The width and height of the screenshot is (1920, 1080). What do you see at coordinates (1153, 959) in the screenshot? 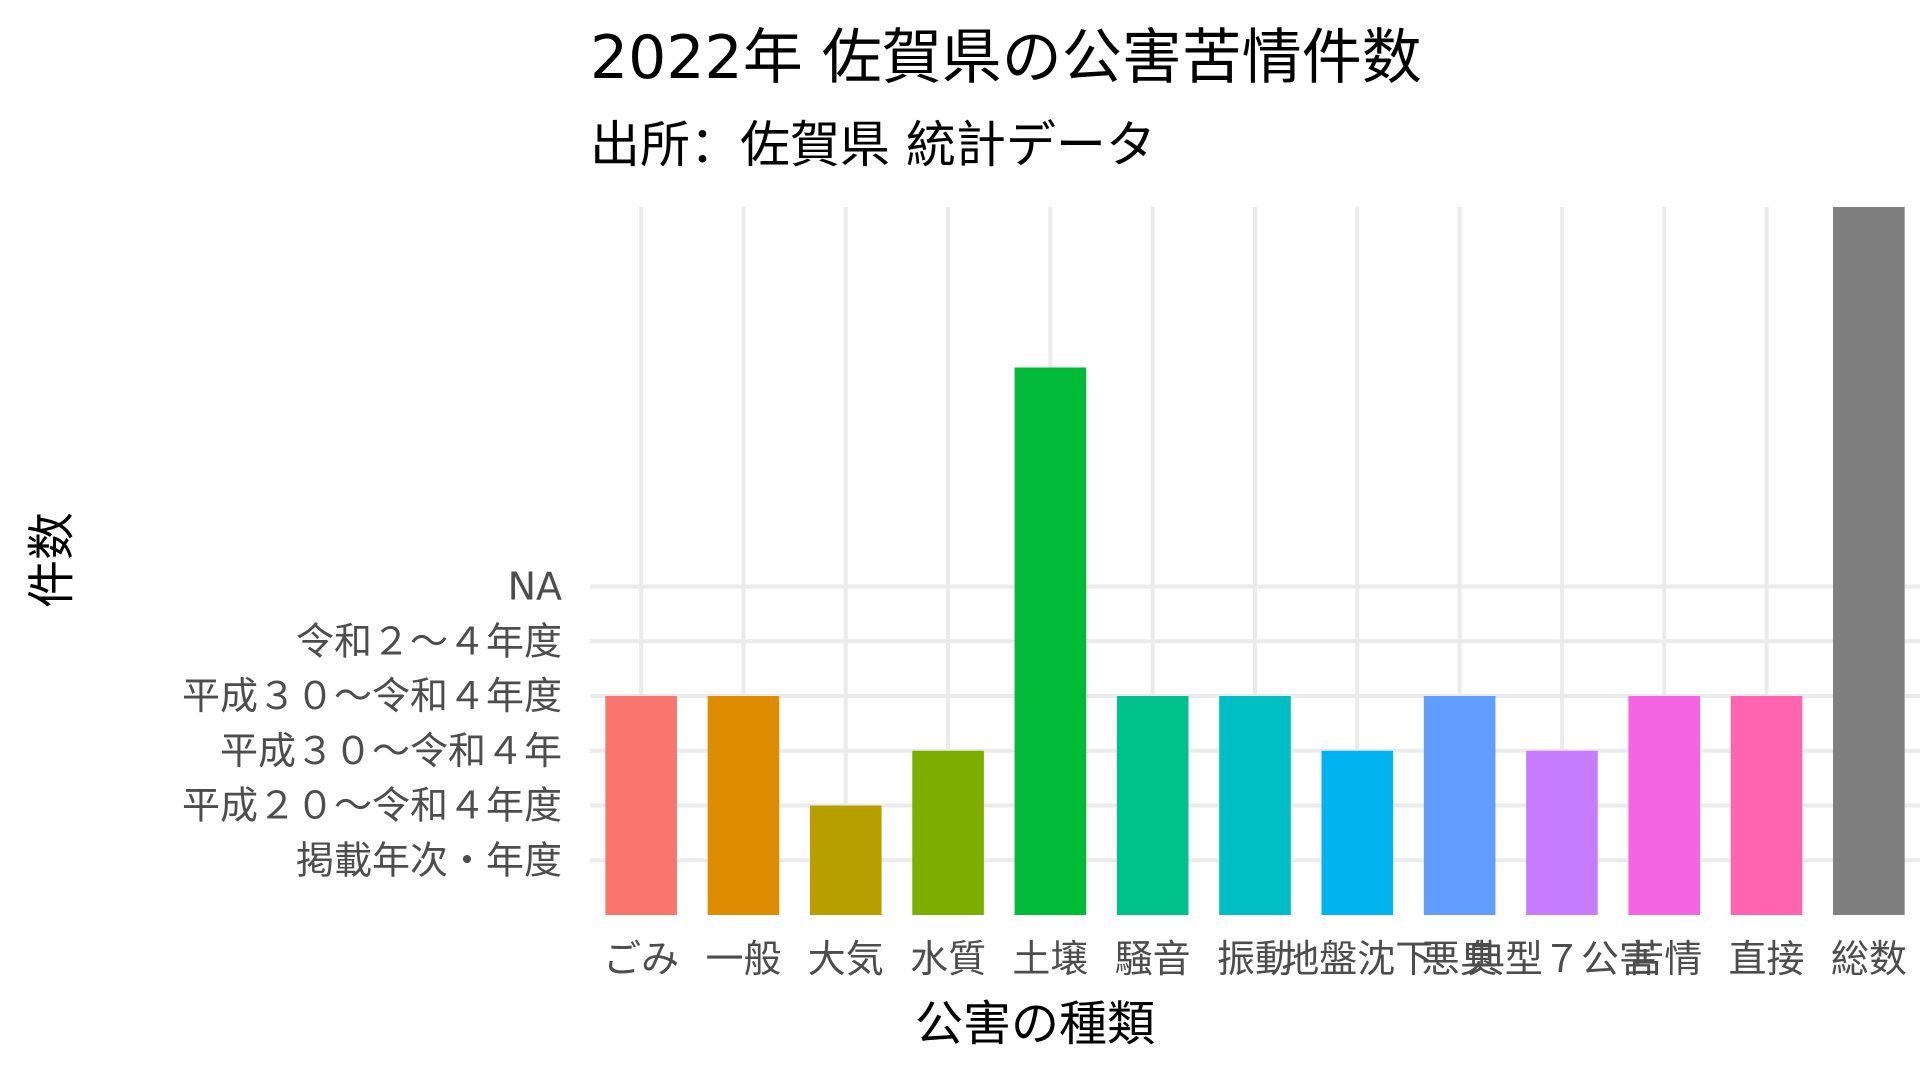
I see `x-tick-label: 騒音` at bounding box center [1153, 959].